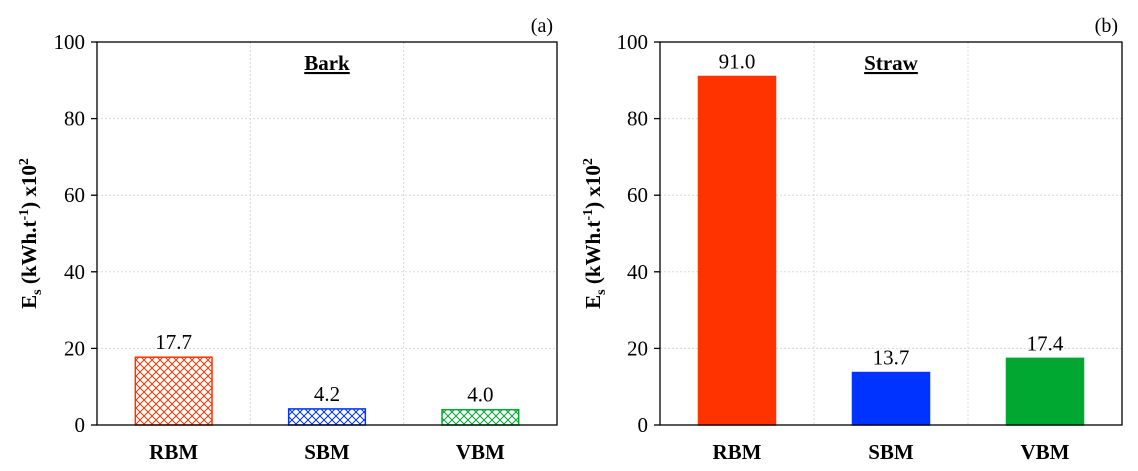  Describe the element at coordinates (891, 358) in the screenshot. I see `value-label-sbm: 13.7` at that location.